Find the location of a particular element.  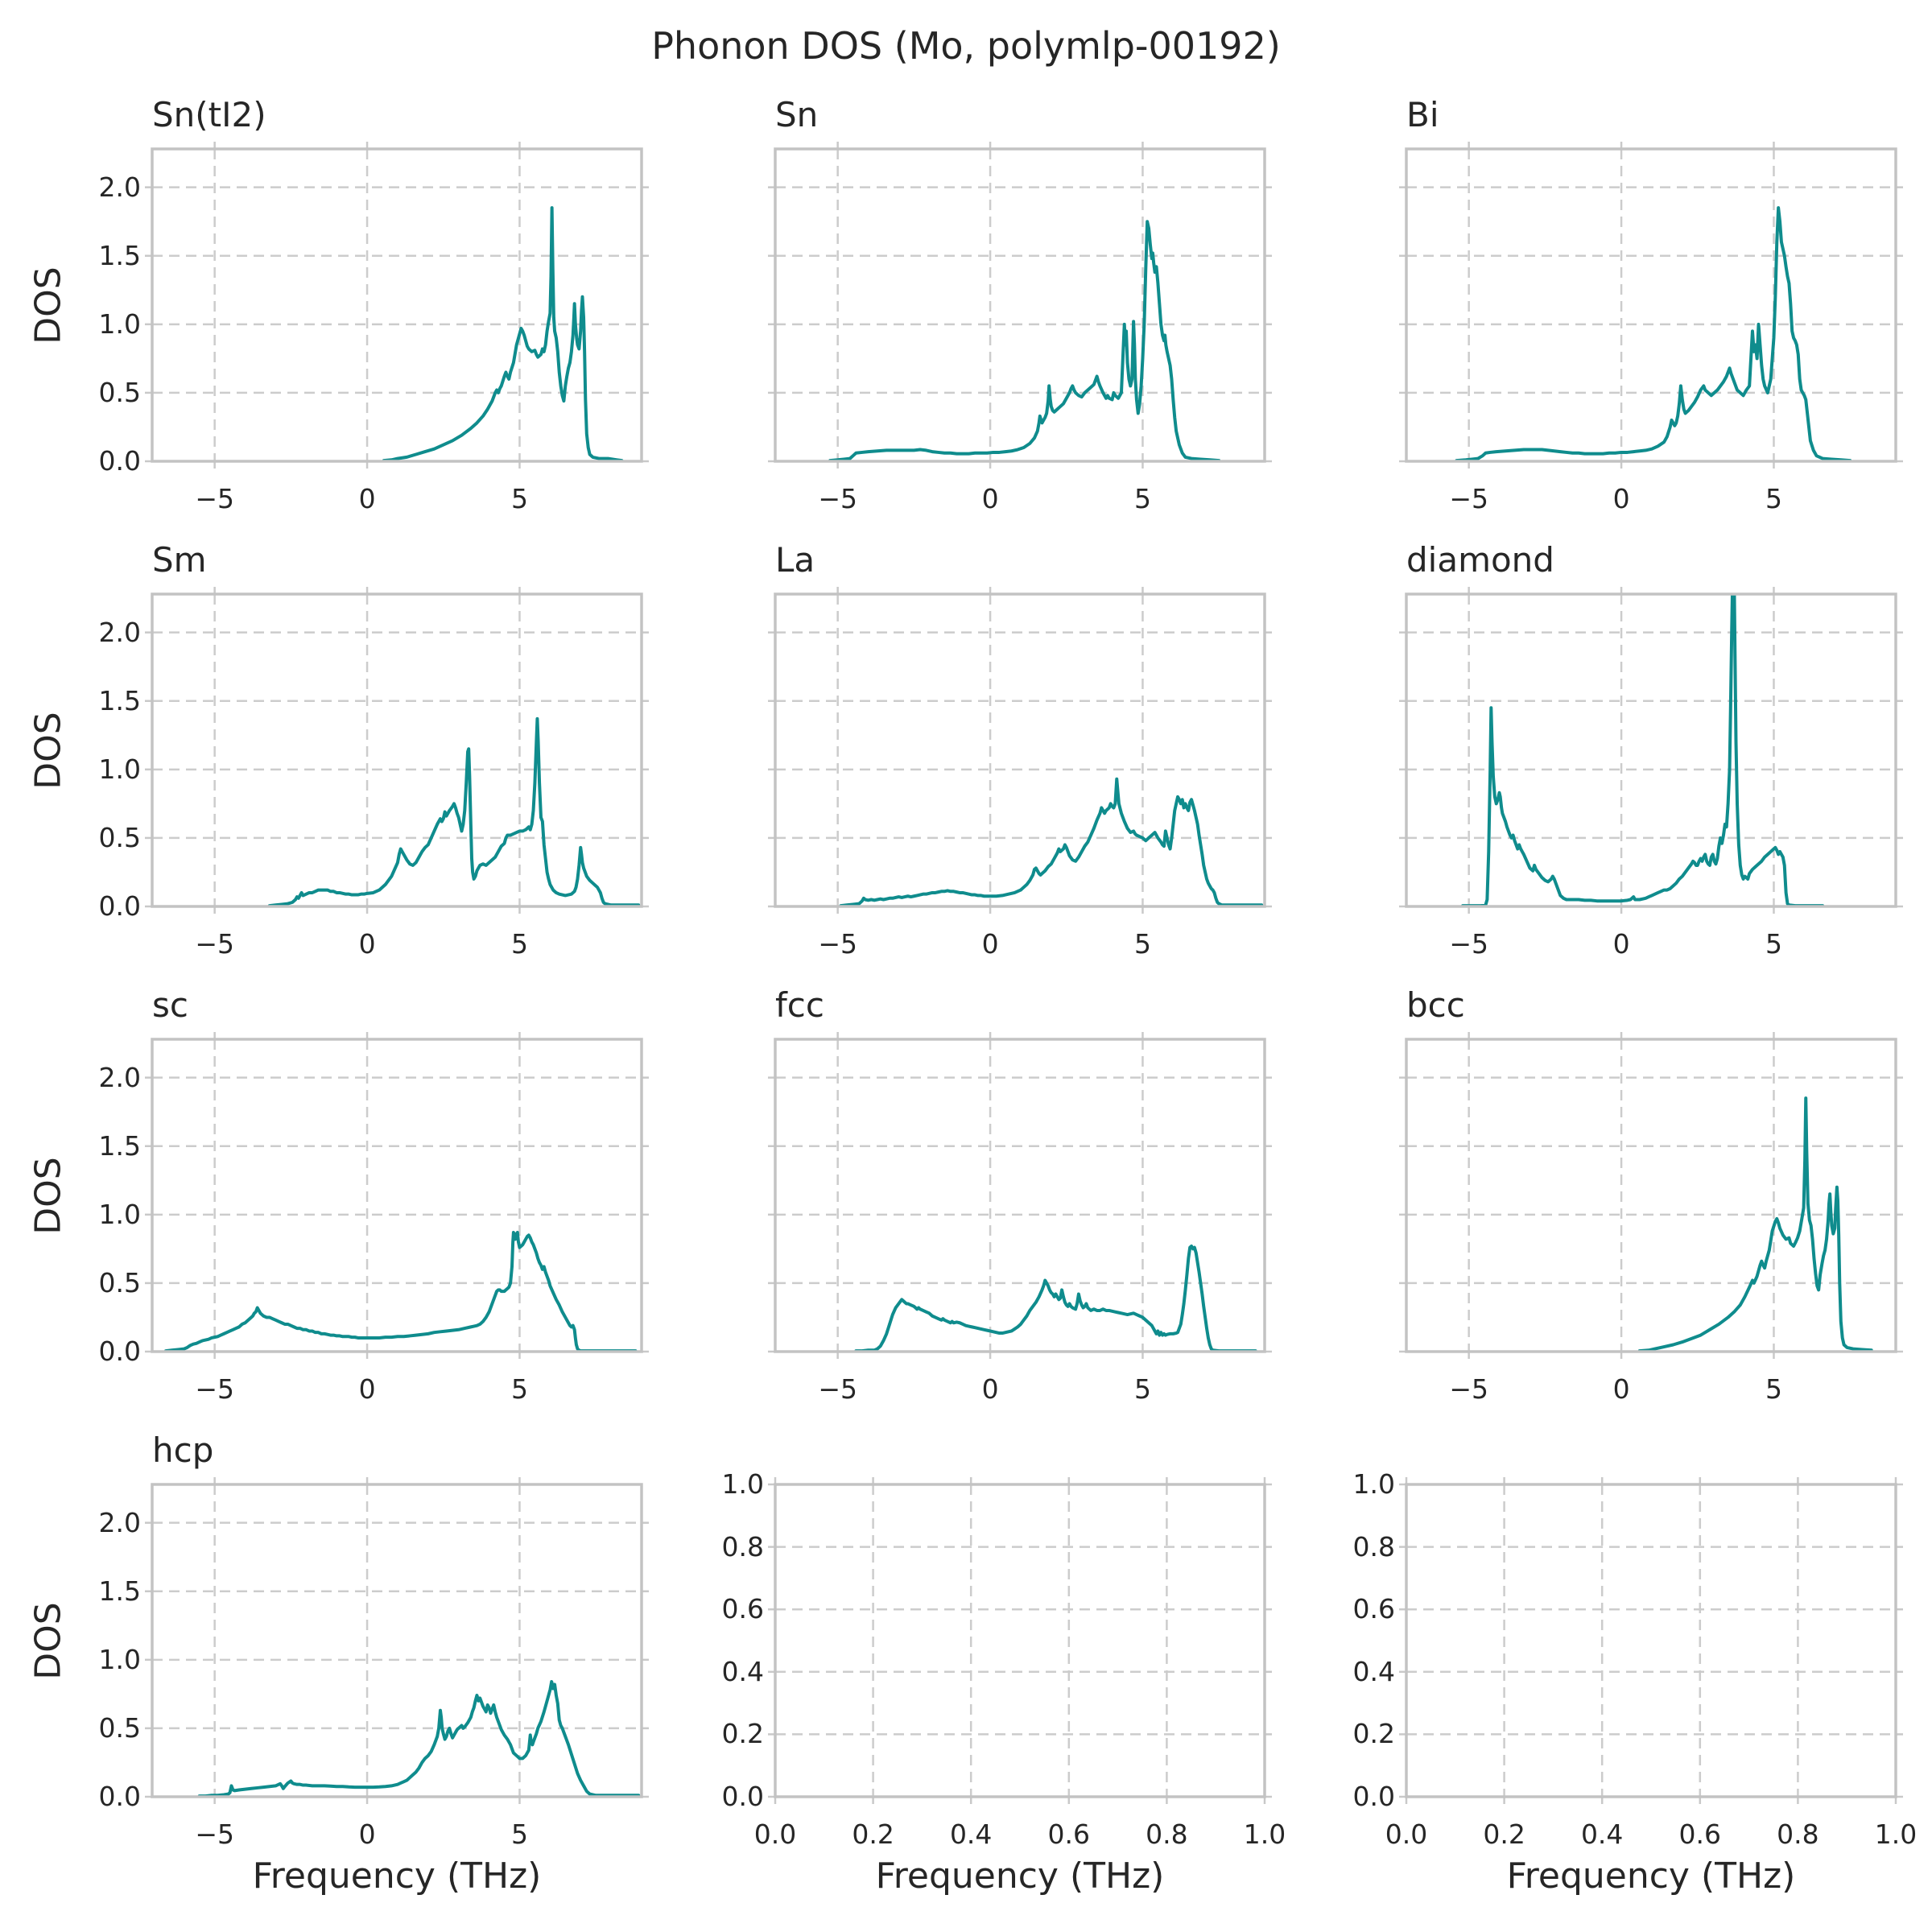

subplot-sm: Sm DOS 0.0 0.5 1.0 1.5 2.0 −5 0 5 is located at coordinates (339, 778).